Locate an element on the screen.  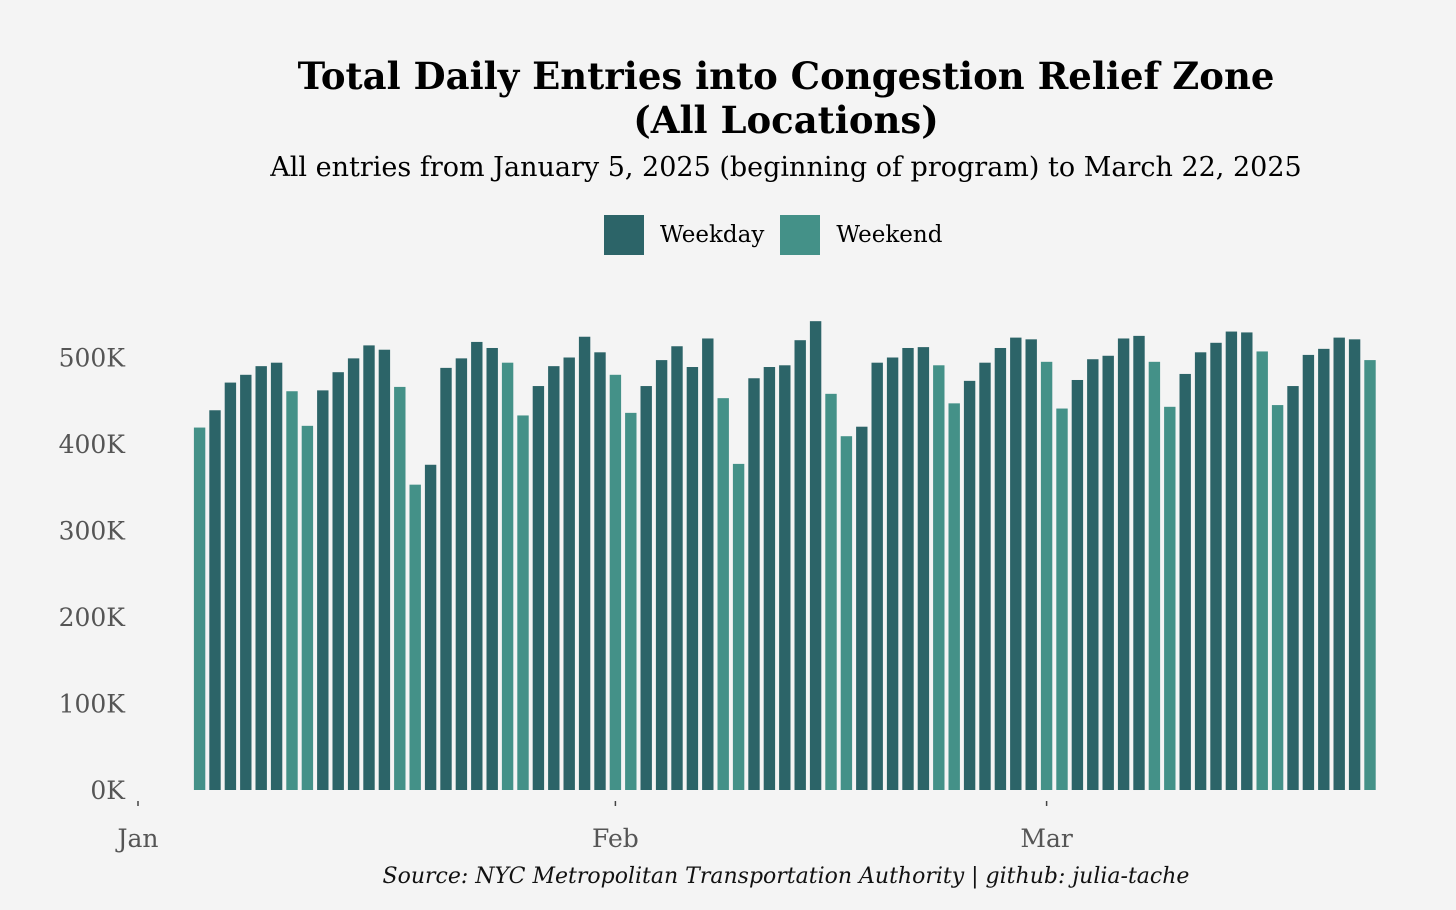
y-tick-label: 200K is located at coordinates (93, 617).